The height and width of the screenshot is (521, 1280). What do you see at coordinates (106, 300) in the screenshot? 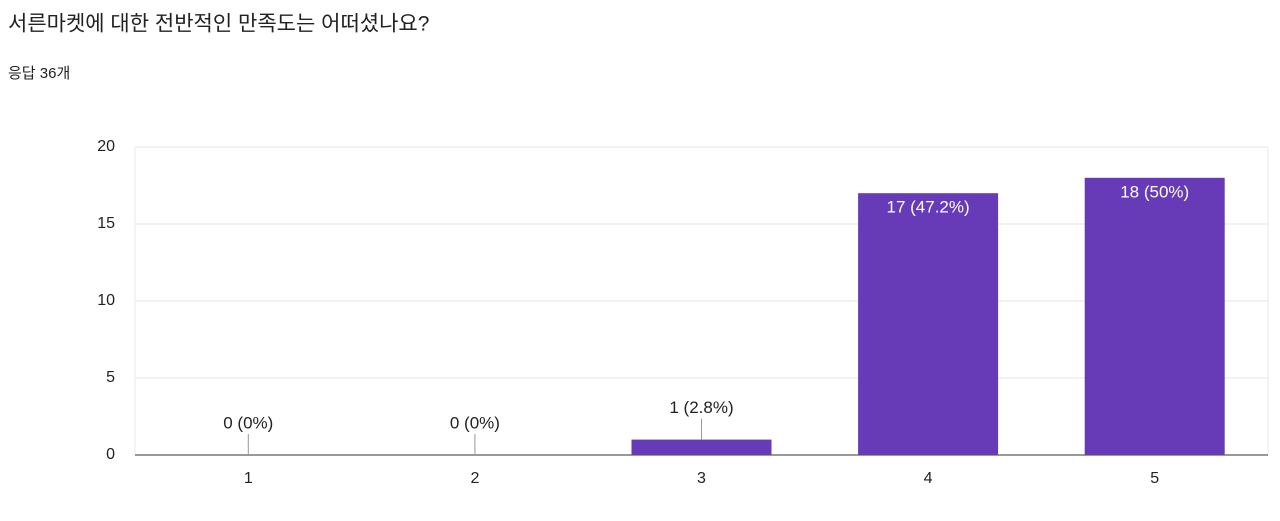
I see `y-tick-label: 10` at bounding box center [106, 300].